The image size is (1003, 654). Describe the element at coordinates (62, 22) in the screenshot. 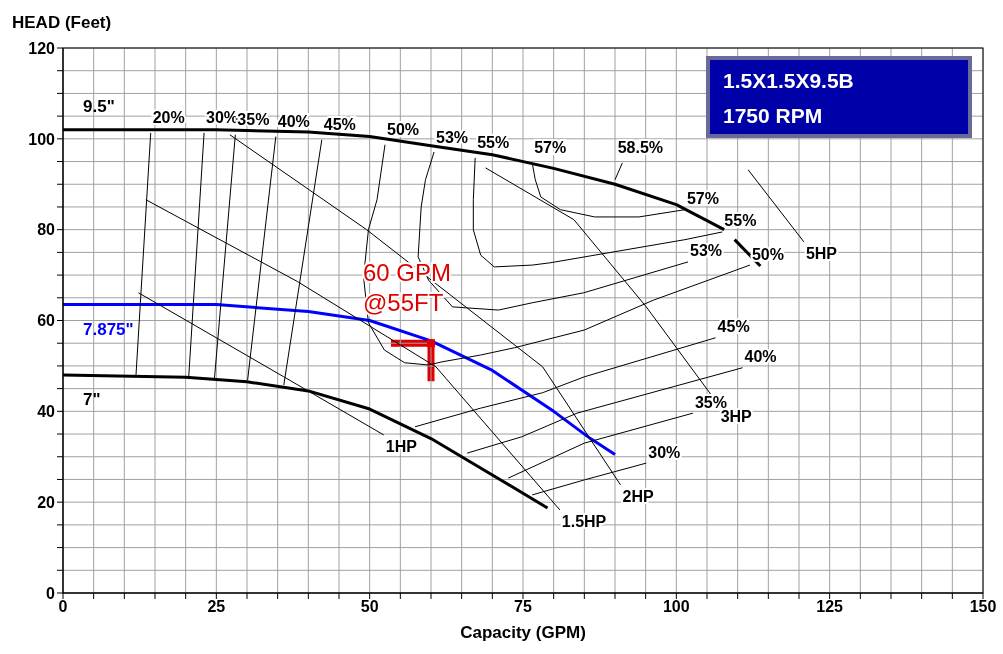

I see `y-axis-title: HEAD (Feet)` at that location.